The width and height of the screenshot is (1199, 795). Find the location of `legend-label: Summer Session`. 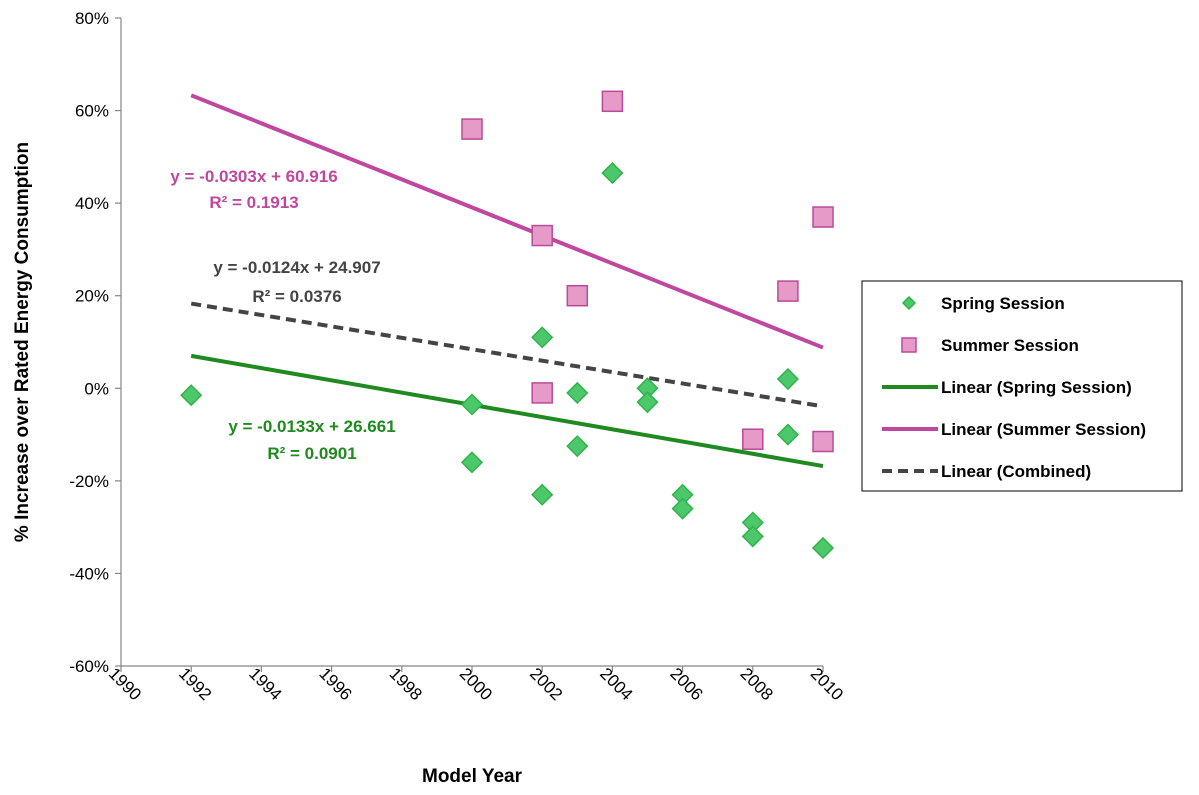

legend-label: Summer Session is located at coordinates (1010, 345).